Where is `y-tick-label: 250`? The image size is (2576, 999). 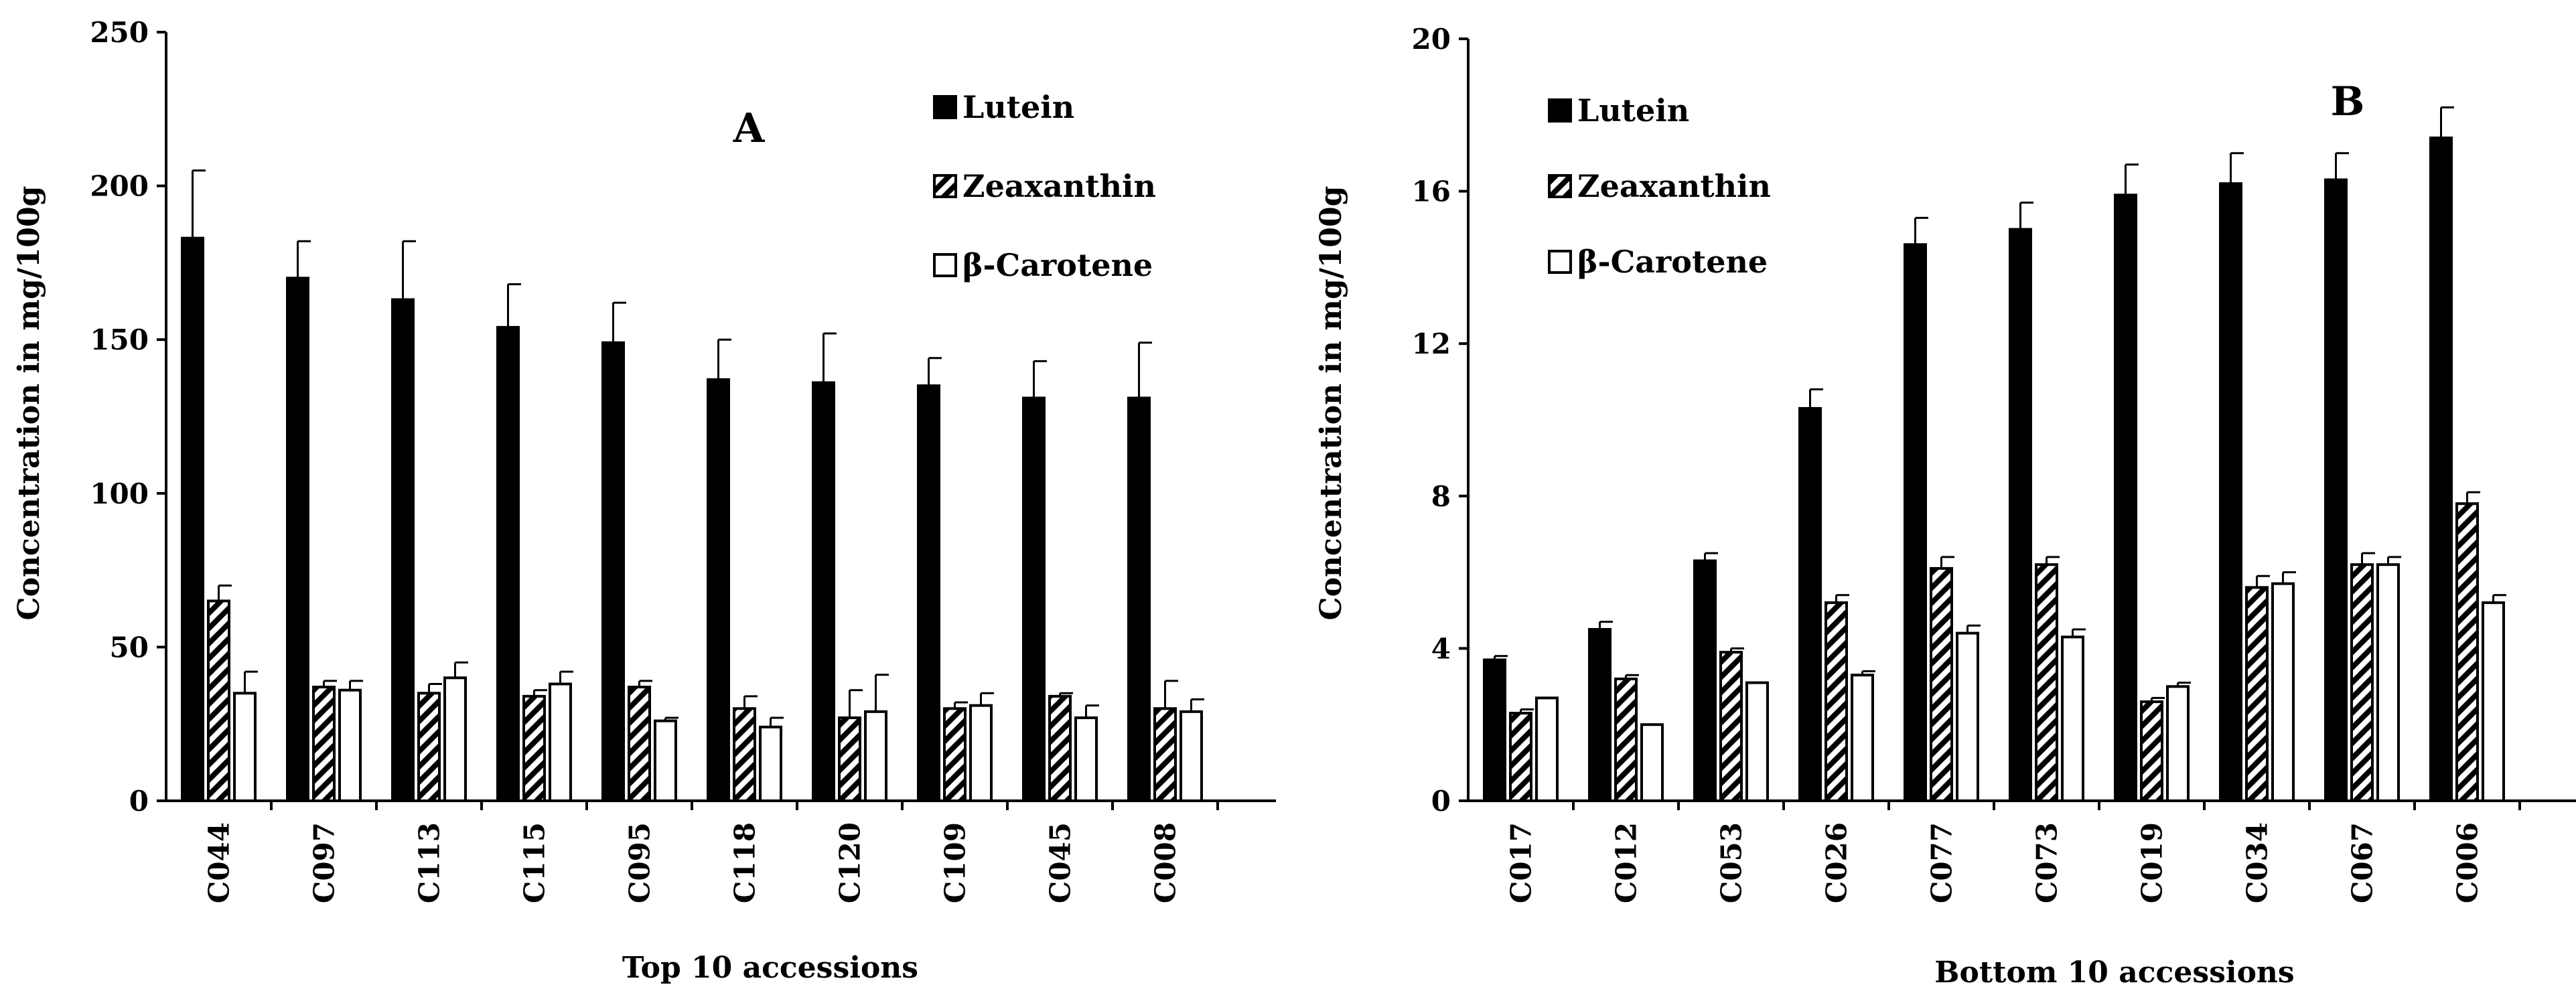
y-tick-label: 250 is located at coordinates (119, 32).